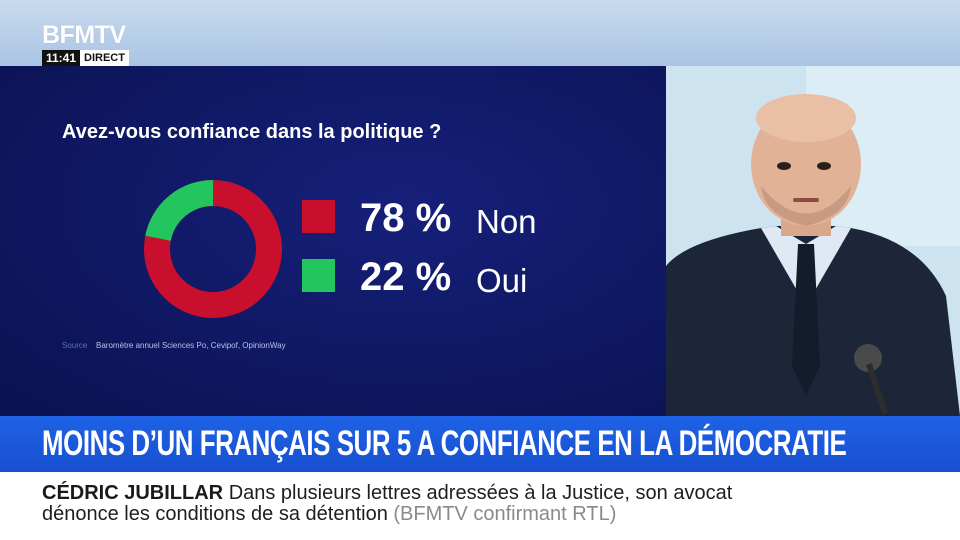  Describe the element at coordinates (871, 379) in the screenshot. I see `microphone-icon` at that location.